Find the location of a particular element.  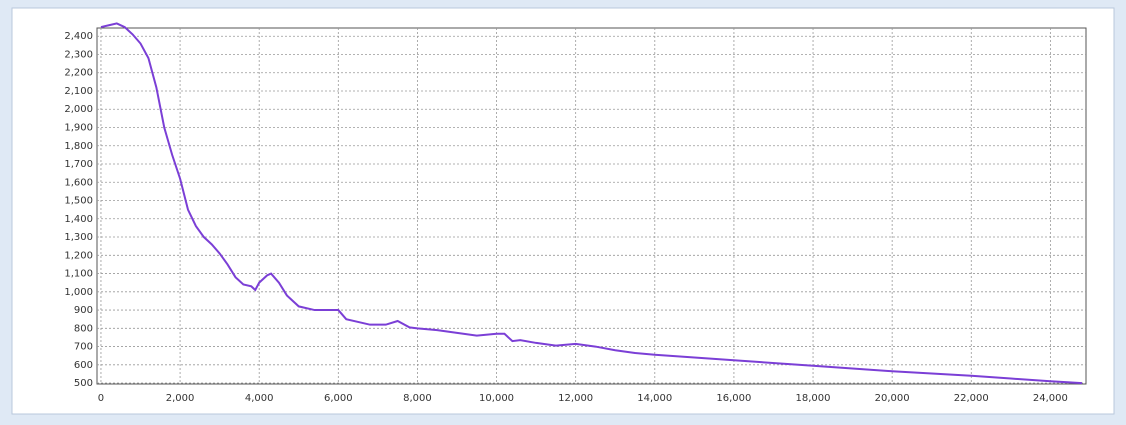

y-tick-label: 1,800 is located at coordinates (78, 146).